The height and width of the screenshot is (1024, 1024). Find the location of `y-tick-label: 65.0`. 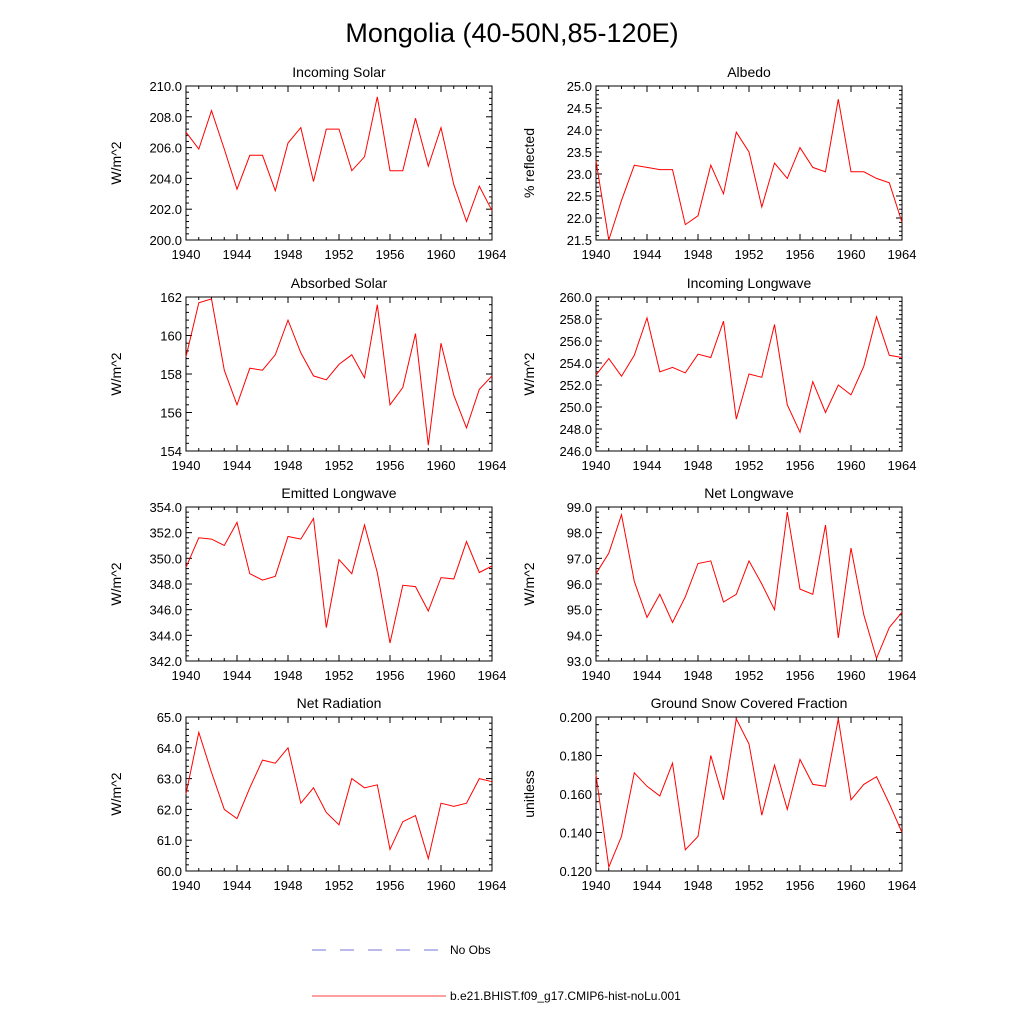

y-tick-label: 65.0 is located at coordinates (169, 717).